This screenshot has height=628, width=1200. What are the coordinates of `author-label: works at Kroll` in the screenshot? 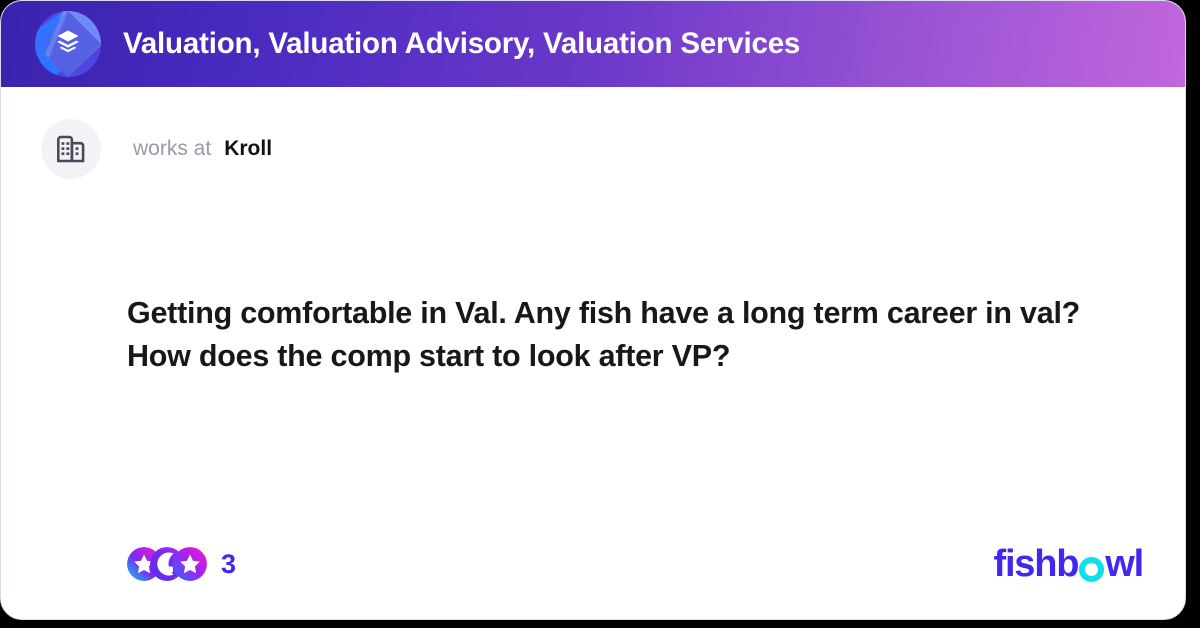 It's located at (202, 149).